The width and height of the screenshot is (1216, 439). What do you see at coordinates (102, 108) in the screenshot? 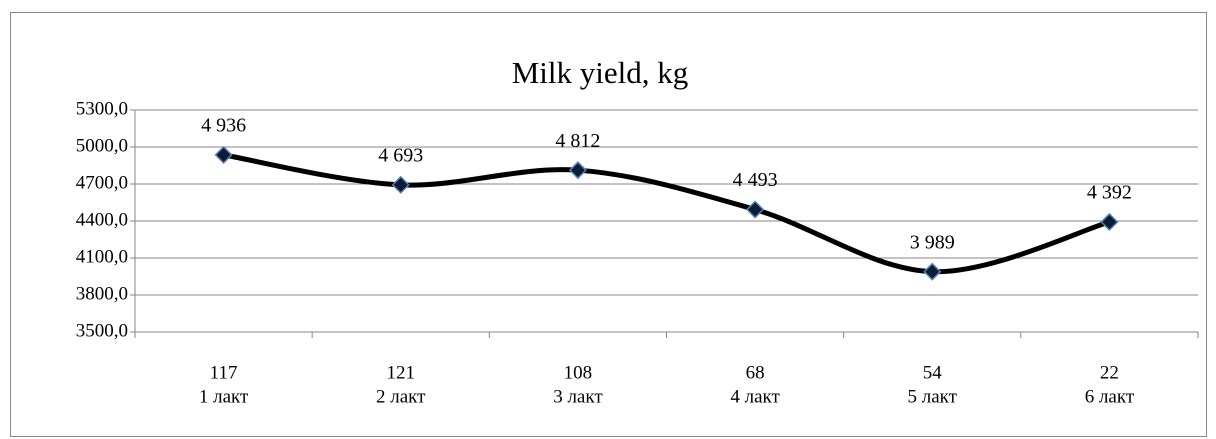
I see `y-tick-label: 5300,0` at bounding box center [102, 108].